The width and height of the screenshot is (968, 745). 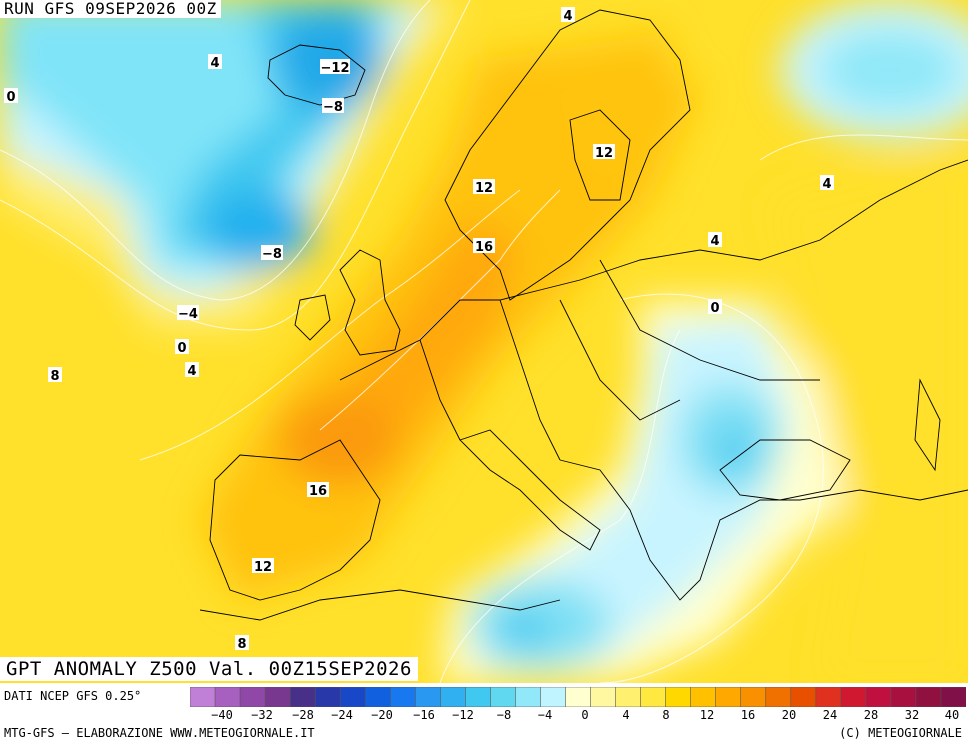 What do you see at coordinates (748, 715) in the screenshot?
I see `colorbar-tick-label: 16` at bounding box center [748, 715].